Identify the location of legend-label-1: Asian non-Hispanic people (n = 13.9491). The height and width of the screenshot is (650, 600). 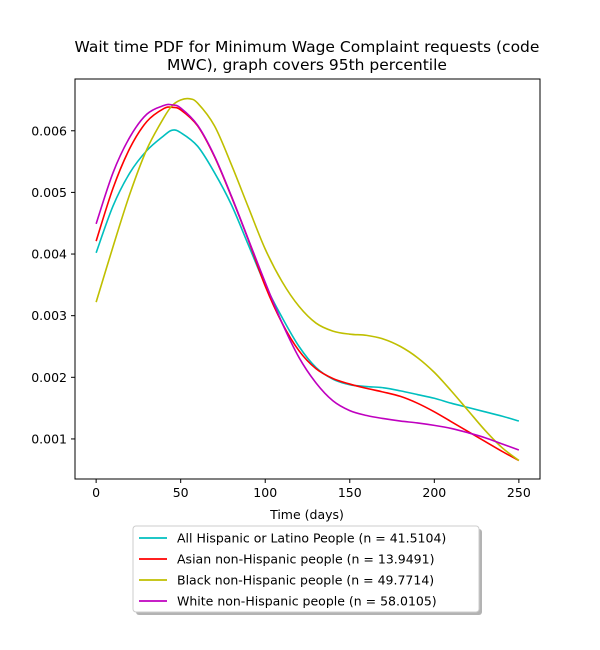
(305, 559).